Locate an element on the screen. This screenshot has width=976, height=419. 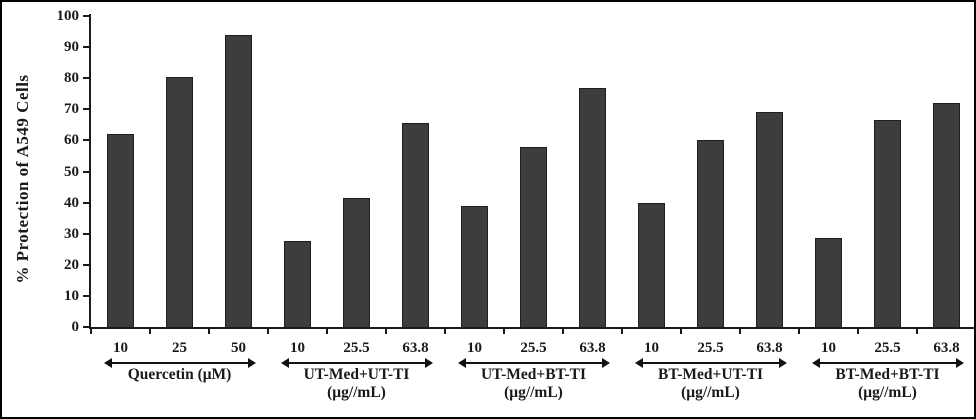
x-axis-line is located at coordinates (531, 328).